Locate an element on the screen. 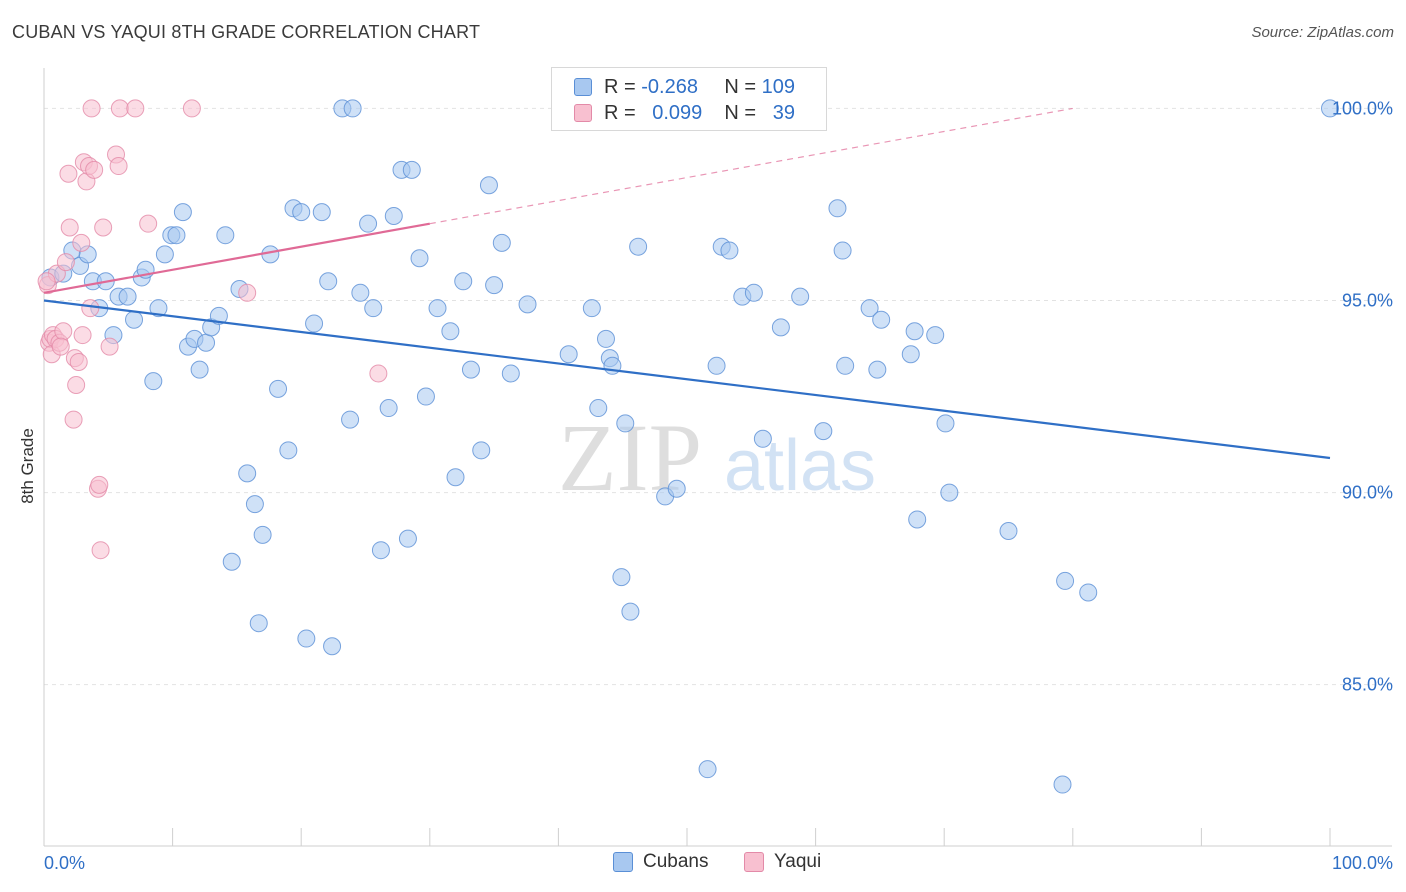 The width and height of the screenshot is (1406, 892). bottom-legend-swatch-cubans is located at coordinates (623, 862).